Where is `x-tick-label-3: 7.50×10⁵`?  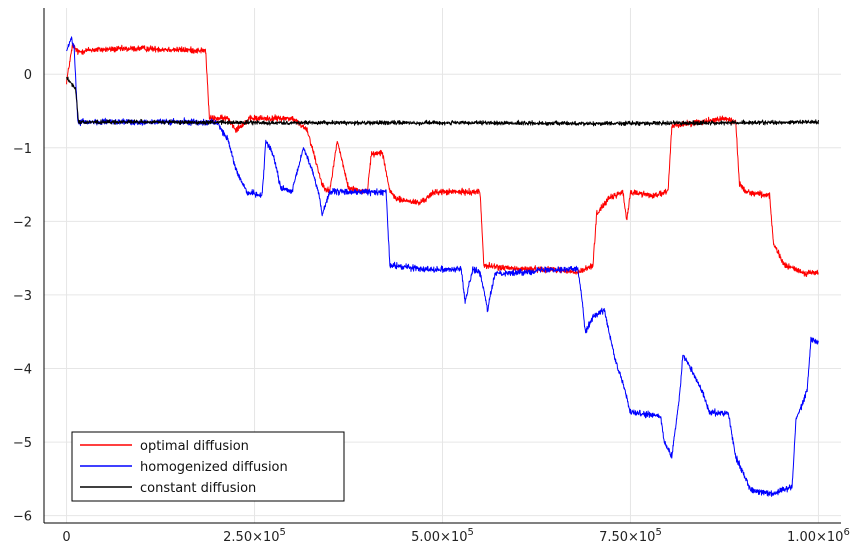
x-tick-label-3: 7.50×10⁵ is located at coordinates (630, 536).